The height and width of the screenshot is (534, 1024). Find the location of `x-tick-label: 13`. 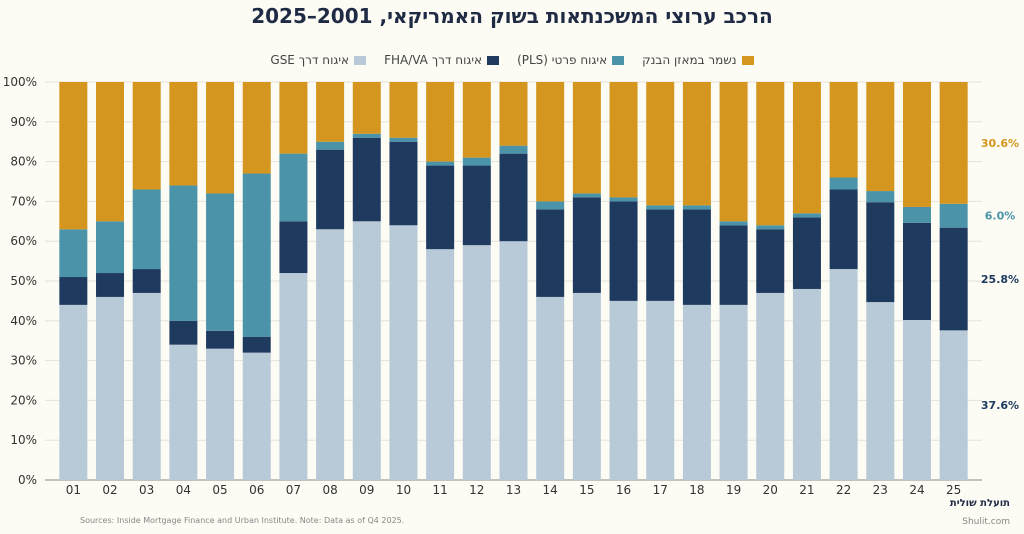

x-tick-label: 13 is located at coordinates (513, 490).